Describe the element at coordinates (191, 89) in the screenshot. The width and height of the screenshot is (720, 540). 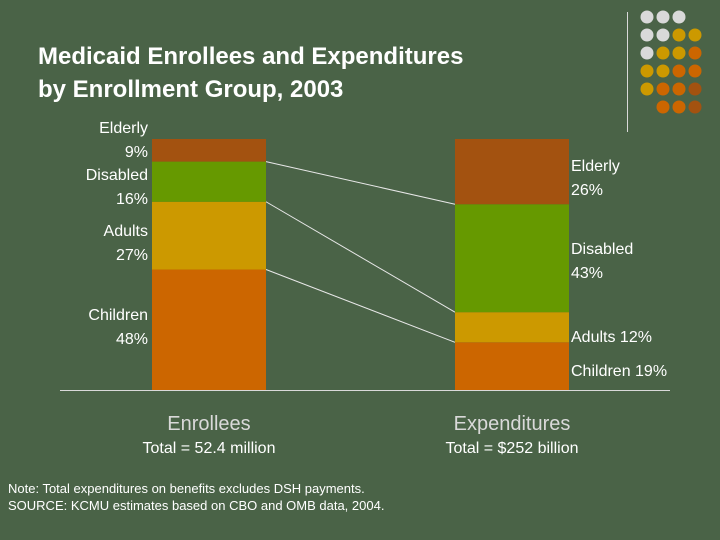
I see `title-line-2: by Enrollment Group, 2003` at that location.